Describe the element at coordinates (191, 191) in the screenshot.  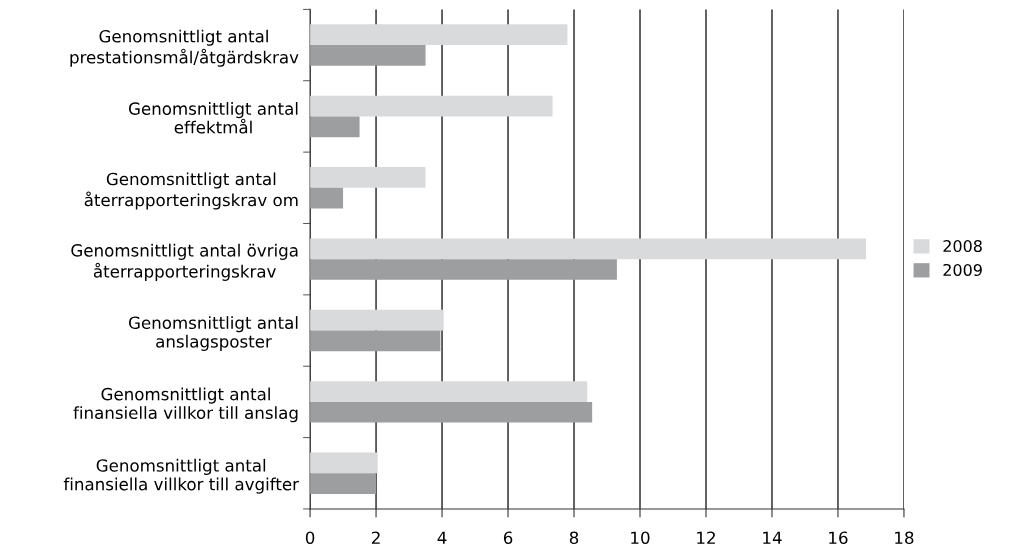
I see `y-tick-label: Genomsnittligt antal återrapporteringskrav om` at that location.